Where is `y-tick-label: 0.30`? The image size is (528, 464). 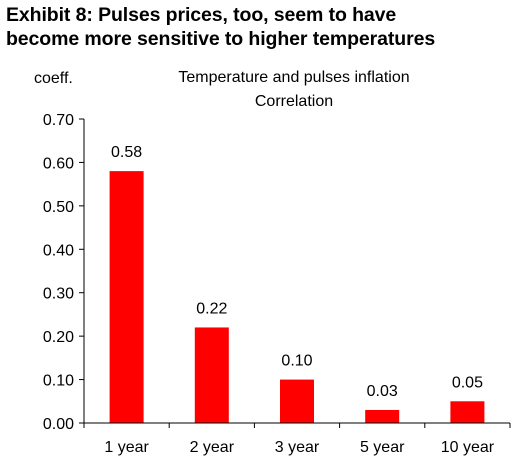
y-tick-label: 0.30 is located at coordinates (58, 294).